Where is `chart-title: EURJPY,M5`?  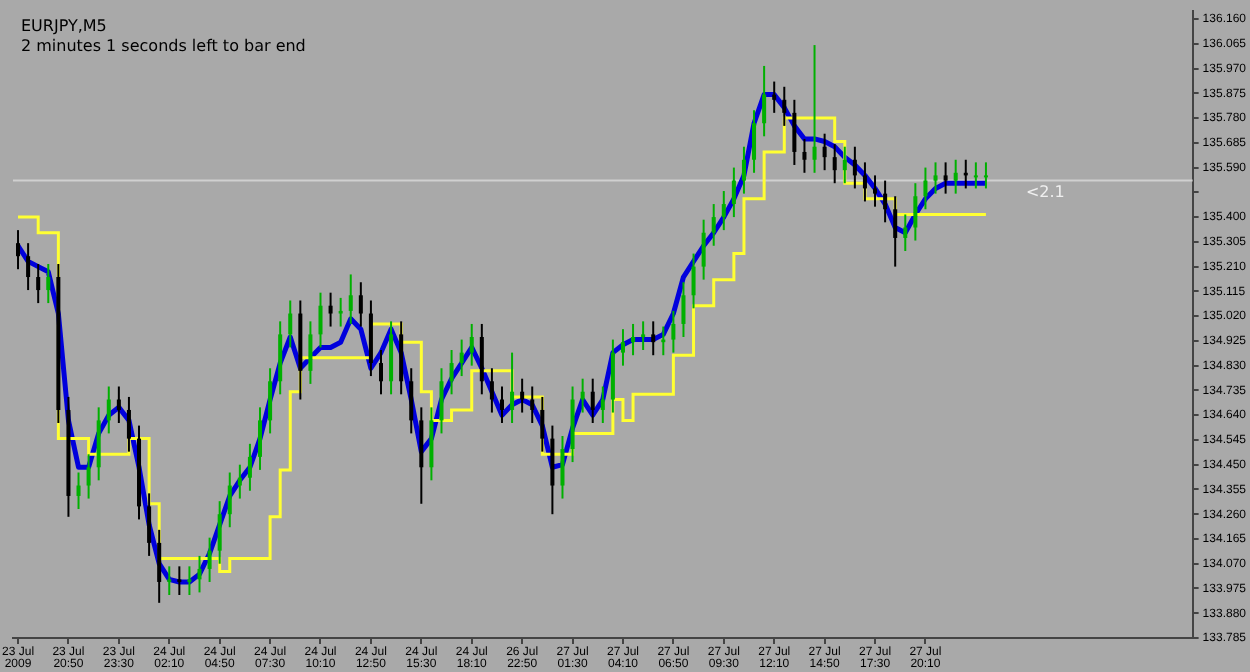 chart-title: EURJPY,M5 is located at coordinates (63, 26).